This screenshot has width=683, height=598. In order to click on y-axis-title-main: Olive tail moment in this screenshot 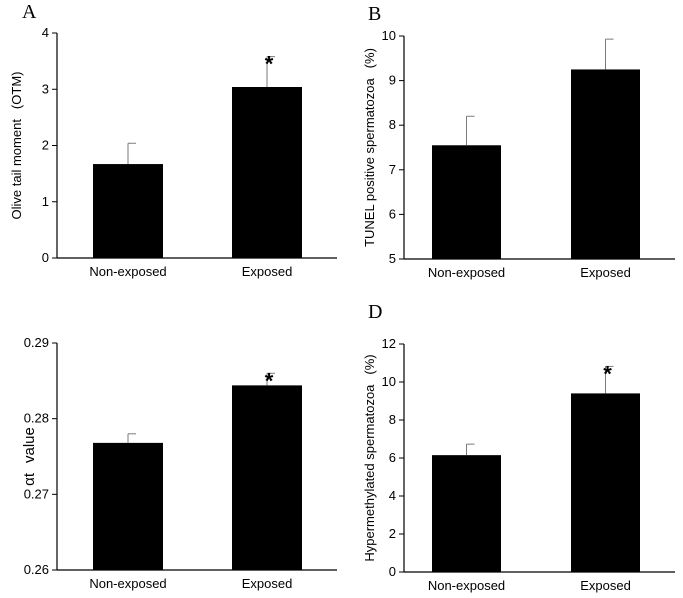, I will do `click(16, 169)`.